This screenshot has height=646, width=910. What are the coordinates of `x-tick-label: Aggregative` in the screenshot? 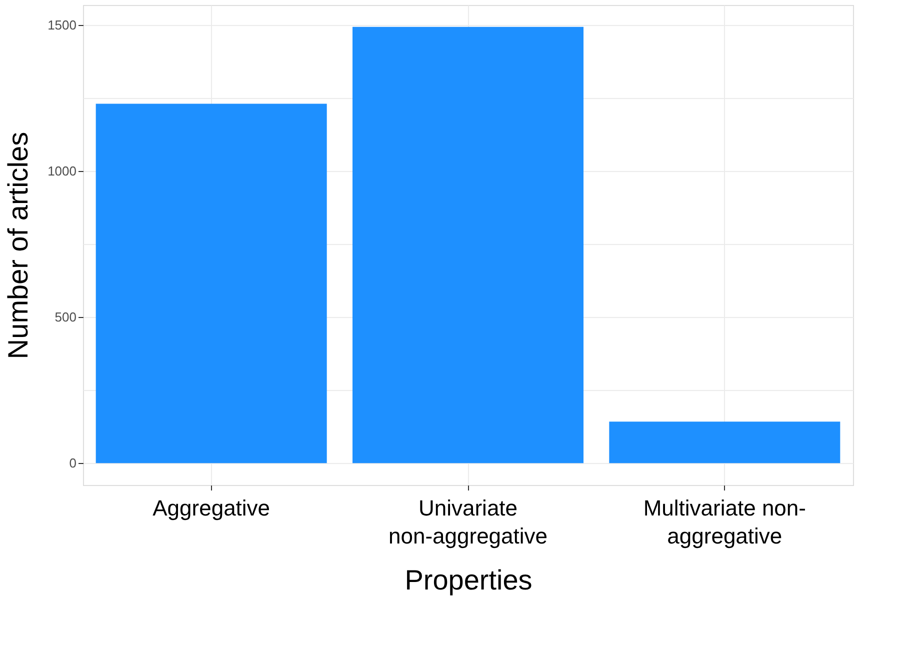 It's located at (211, 508).